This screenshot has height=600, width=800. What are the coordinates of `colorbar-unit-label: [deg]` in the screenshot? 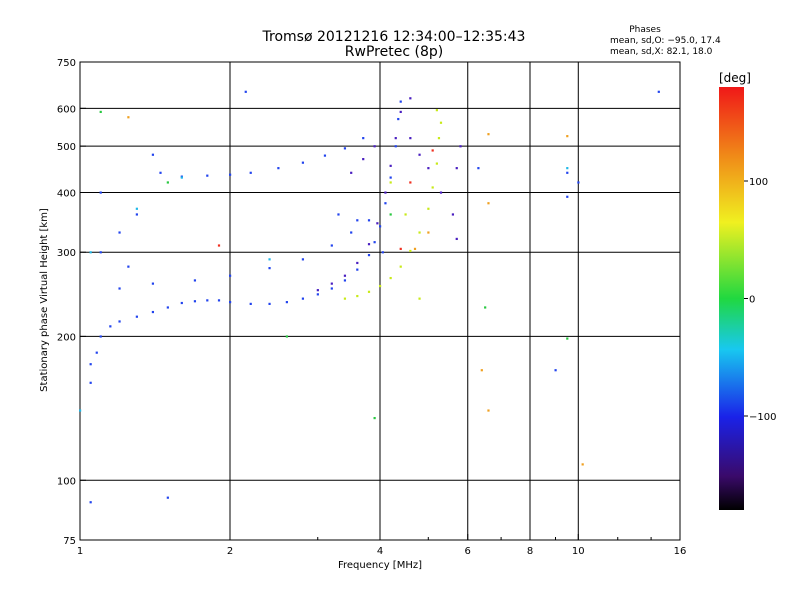 It's located at (735, 78).